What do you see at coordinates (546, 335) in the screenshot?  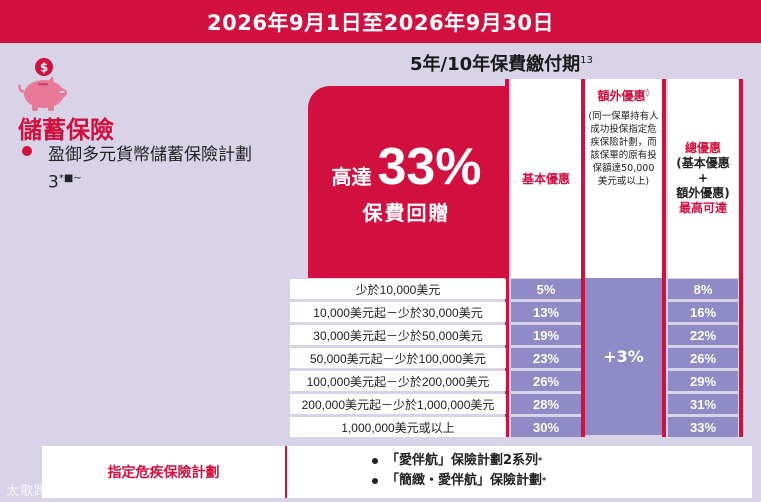 I see `basic-discount-cell: 19%` at bounding box center [546, 335].